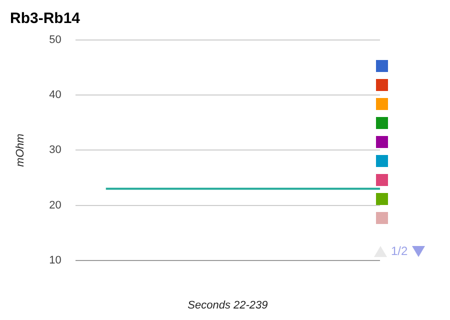 The width and height of the screenshot is (450, 320). I want to click on y-tick-label: 50, so click(55, 40).